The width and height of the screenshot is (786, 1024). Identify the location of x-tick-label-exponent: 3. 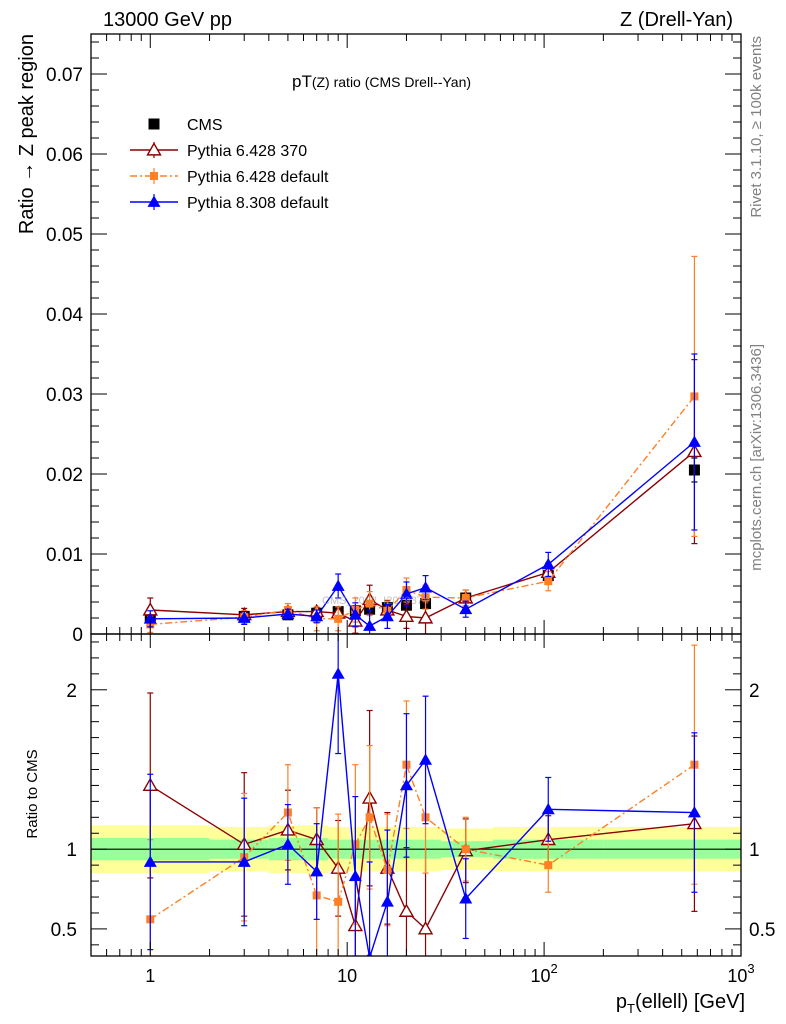
(750, 968).